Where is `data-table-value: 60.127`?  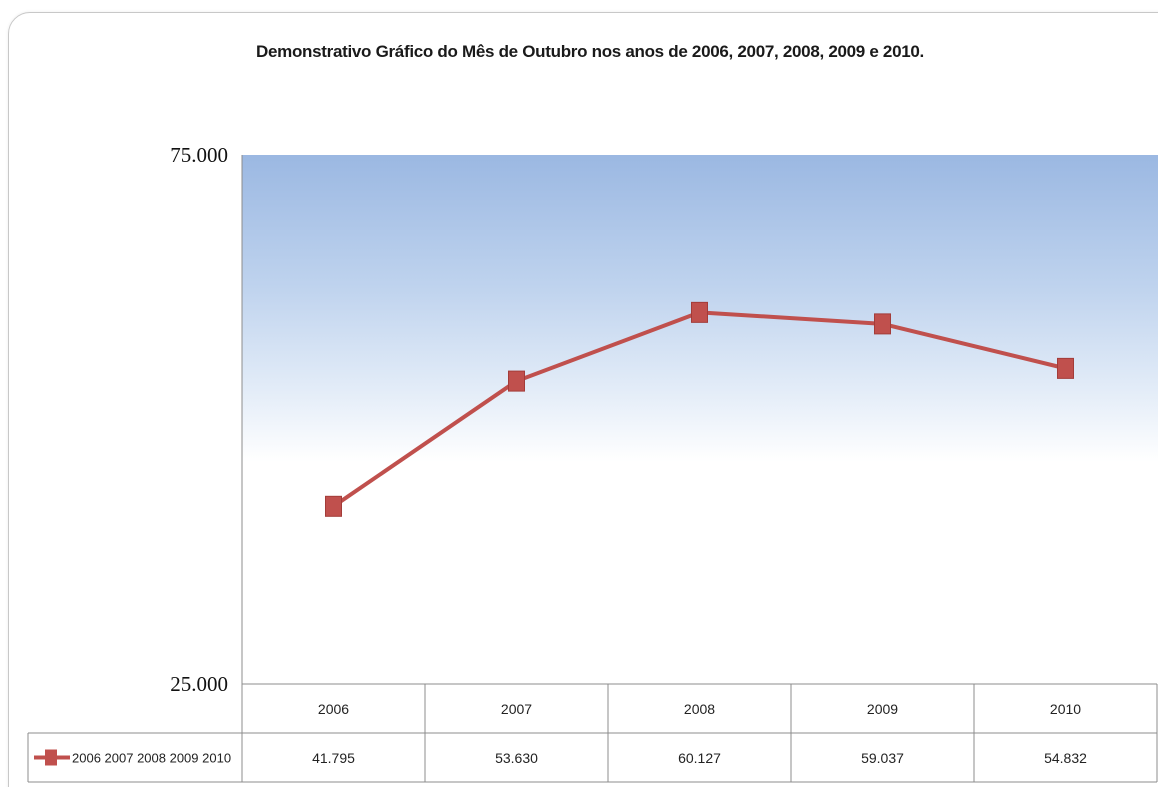 data-table-value: 60.127 is located at coordinates (699, 758).